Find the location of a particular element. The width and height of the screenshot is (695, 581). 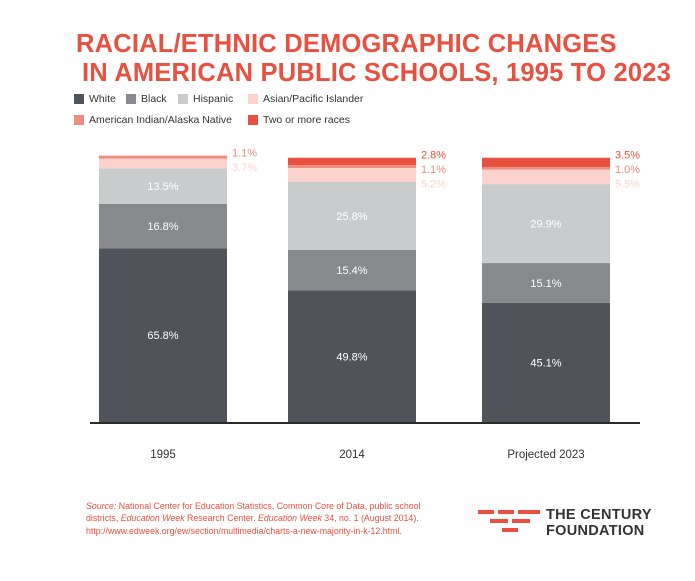

category-label: 2014 is located at coordinates (352, 455).